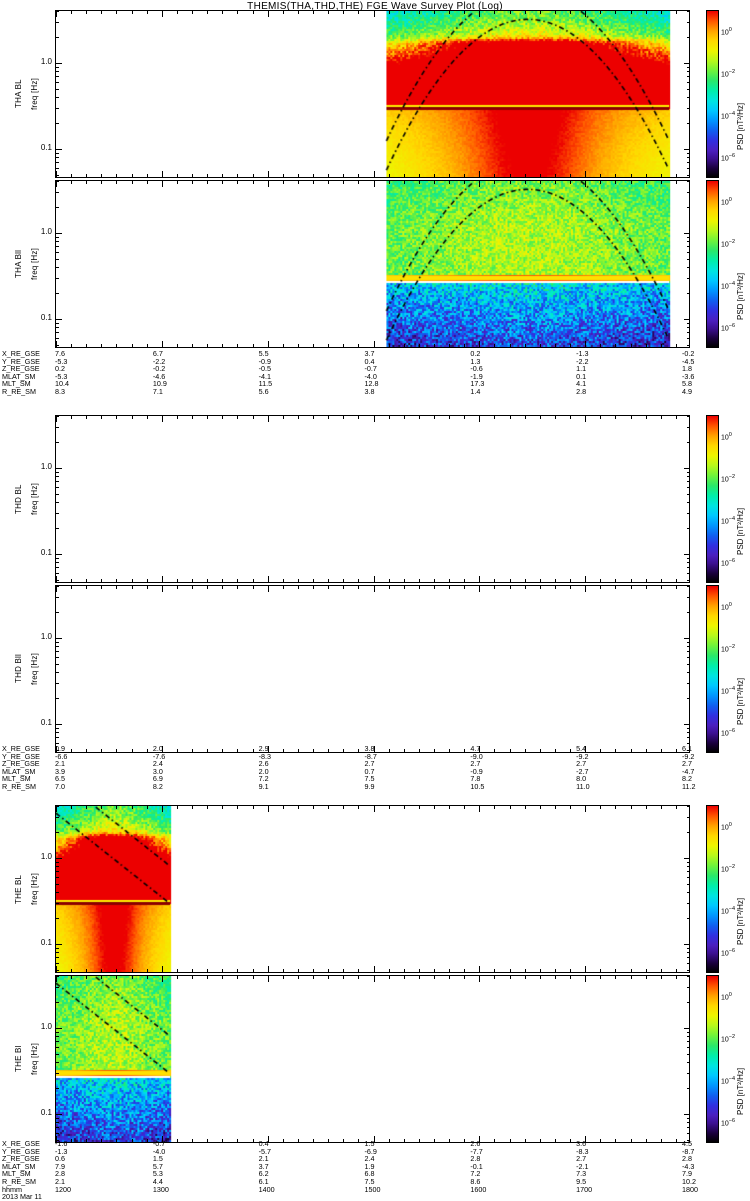 Image resolution: width=750 pixels, height=1201 pixels. Describe the element at coordinates (369, 361) in the screenshot. I see `annotation-value: 0.4` at that location.